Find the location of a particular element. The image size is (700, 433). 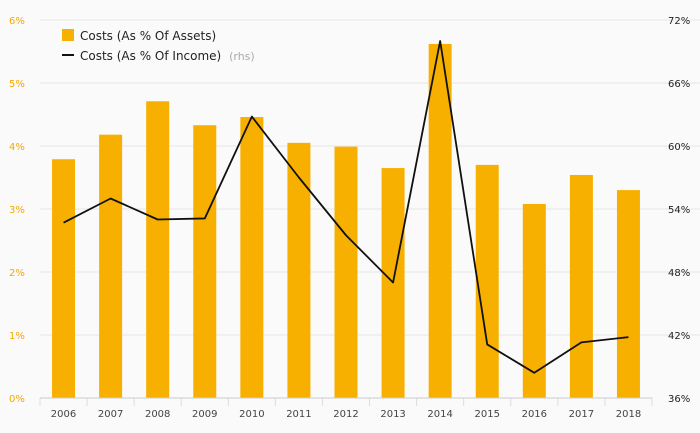

y-right-tick-label: 36% is located at coordinates (679, 399).